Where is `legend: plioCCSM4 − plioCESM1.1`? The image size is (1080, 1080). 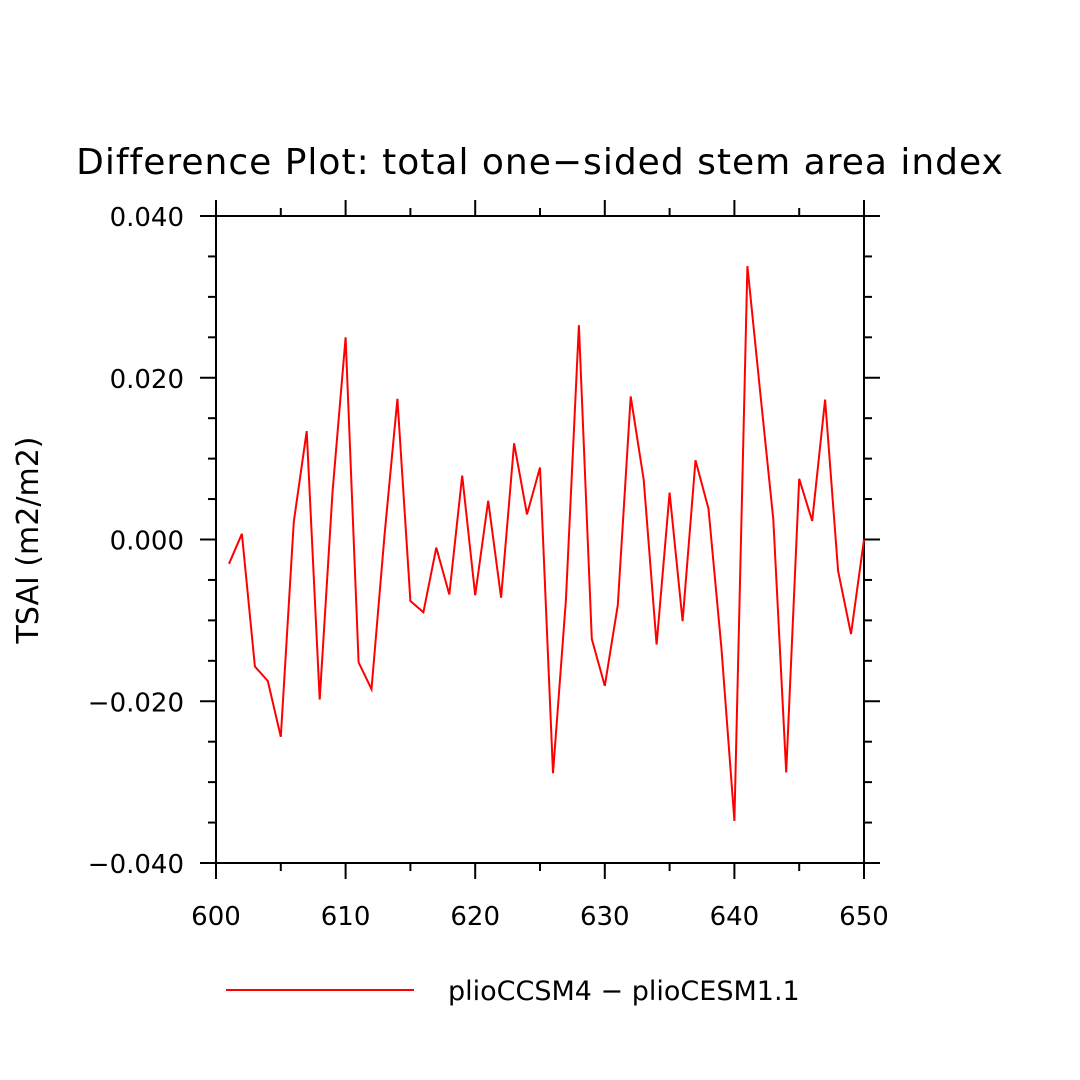
legend: plioCCSM4 − plioCESM1.1 is located at coordinates (513, 991).